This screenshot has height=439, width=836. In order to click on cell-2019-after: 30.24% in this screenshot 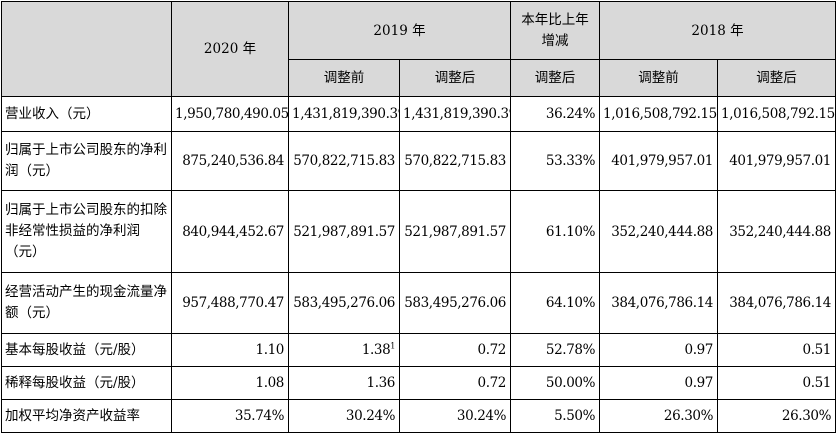, I will do `click(455, 416)`.